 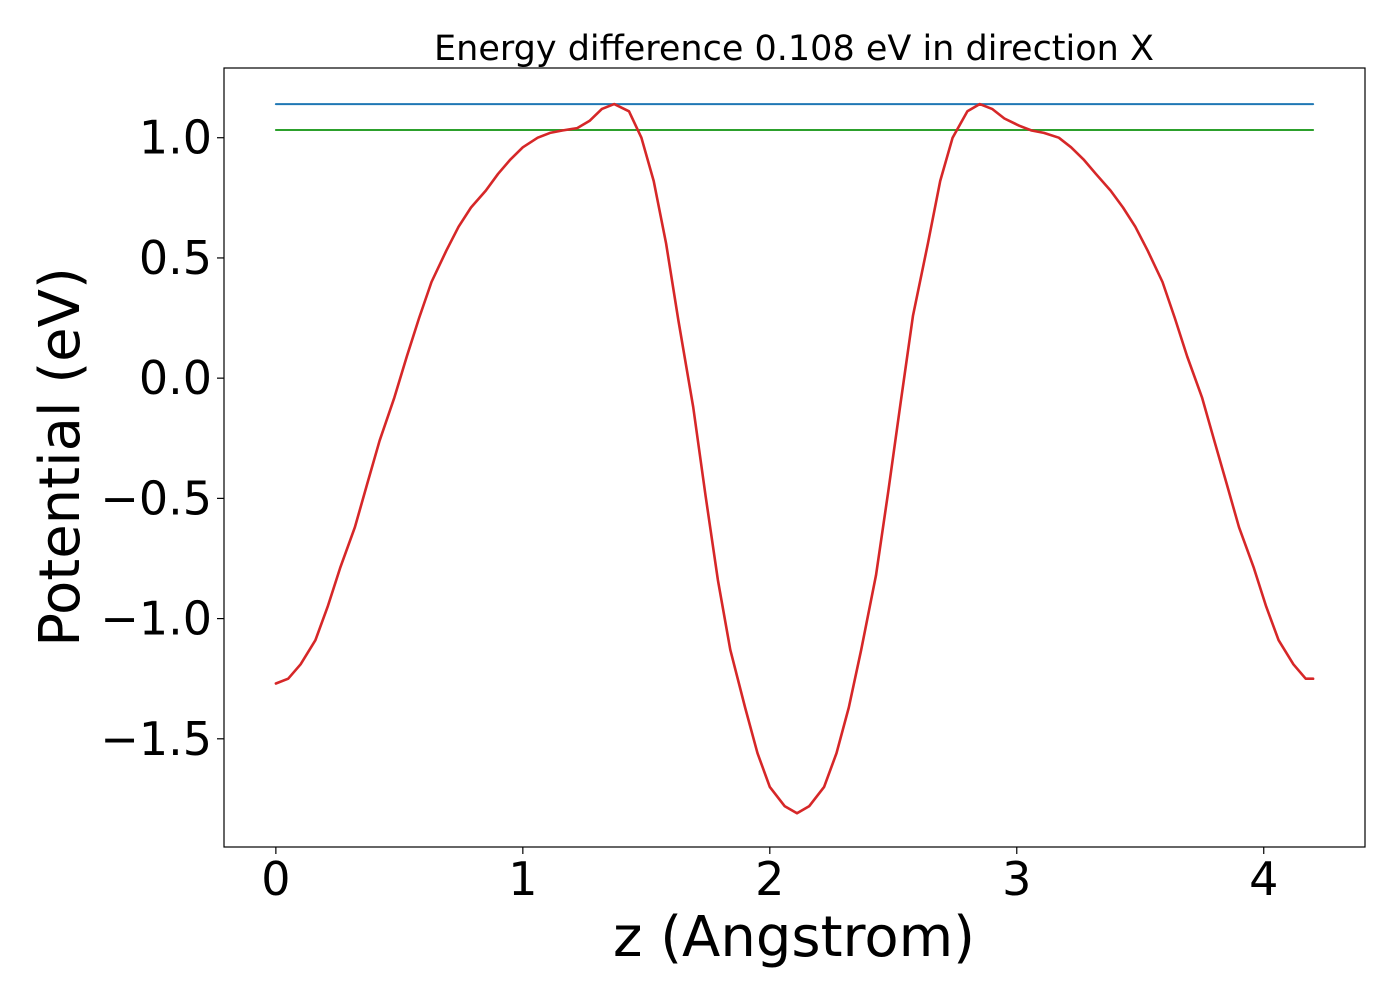 I want to click on x-tick-label: 1, so click(x=522, y=879).